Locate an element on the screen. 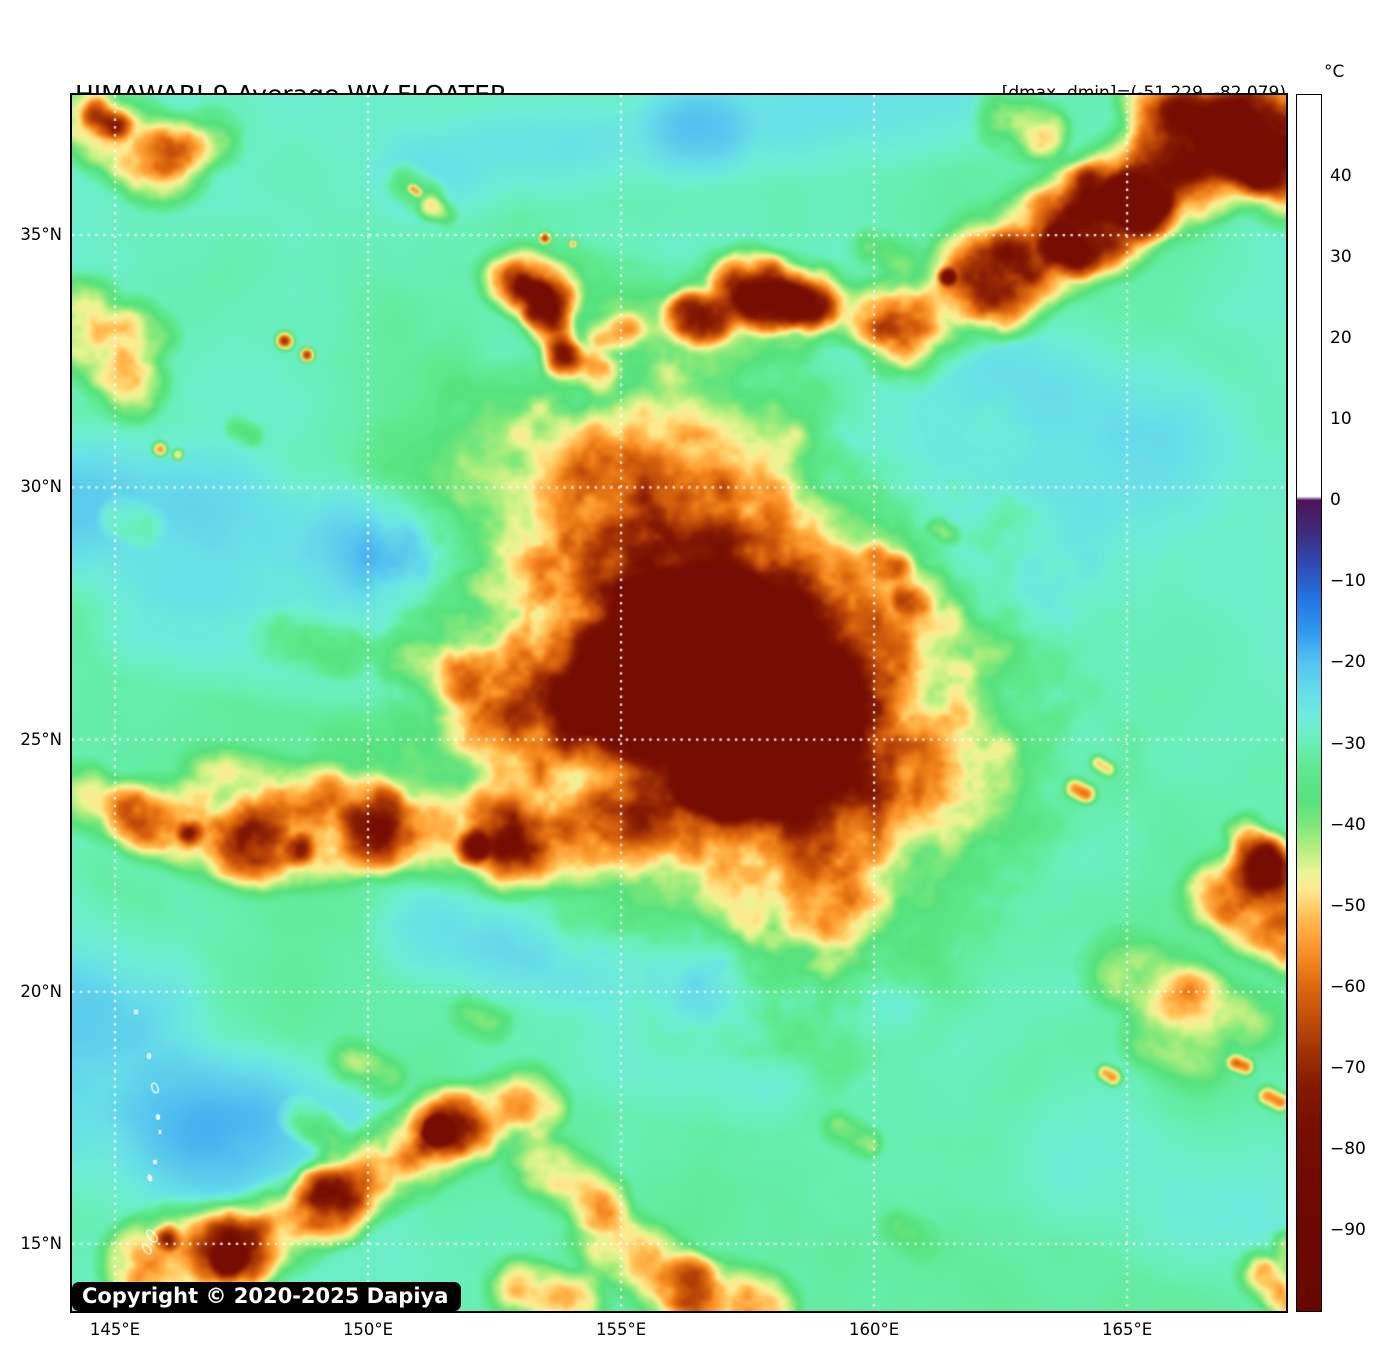 Image resolution: width=1390 pixels, height=1359 pixels. lon-tick-label: 145°E is located at coordinates (115, 1329).